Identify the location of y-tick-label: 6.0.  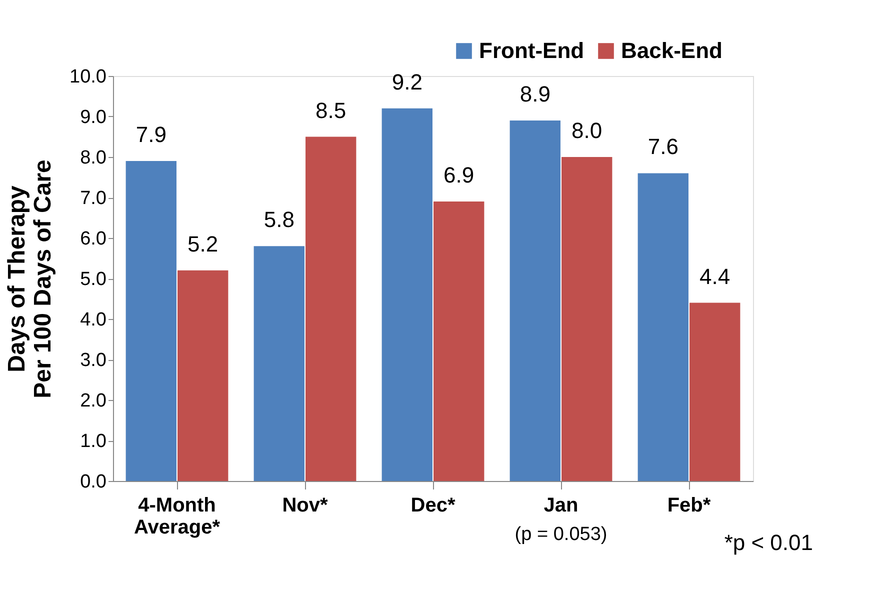
(93, 239).